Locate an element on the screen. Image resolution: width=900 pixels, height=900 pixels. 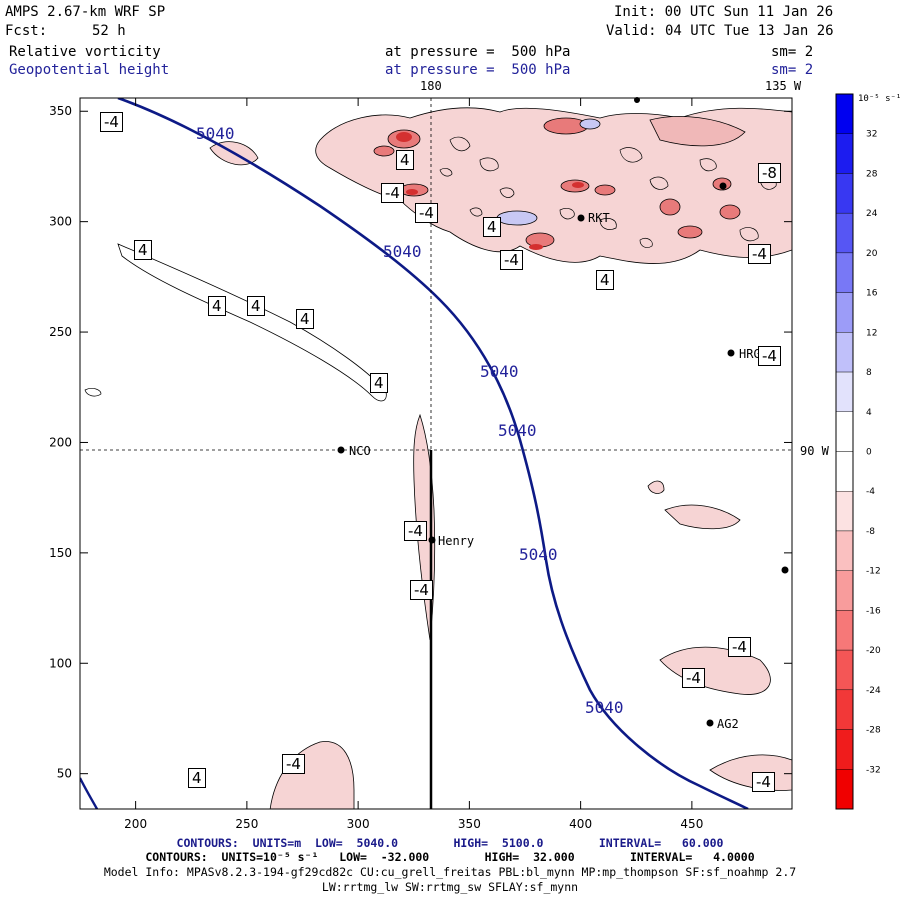
colorbar-label: -16 is located at coordinates (873, 611).